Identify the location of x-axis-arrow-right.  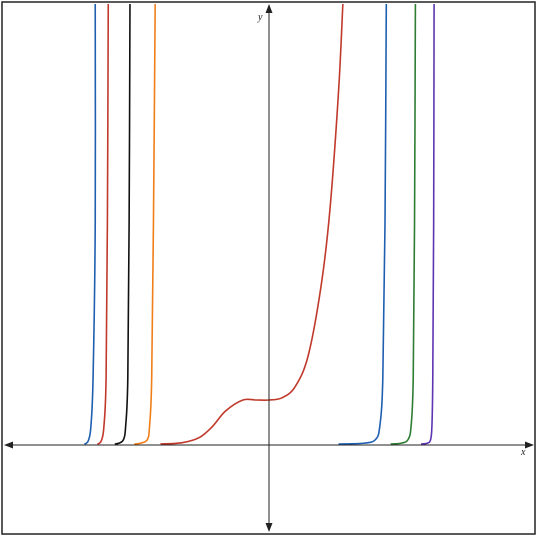
(529, 445).